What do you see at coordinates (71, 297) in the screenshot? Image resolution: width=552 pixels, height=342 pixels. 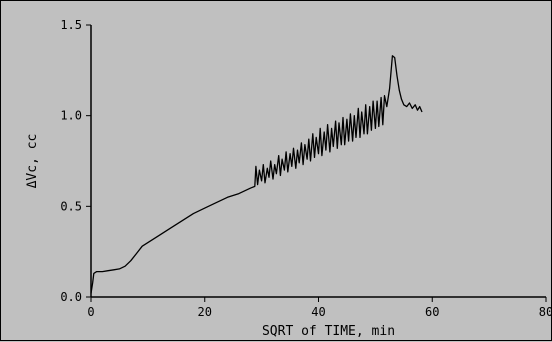 I see `y-tick-label: 0.0` at bounding box center [71, 297].